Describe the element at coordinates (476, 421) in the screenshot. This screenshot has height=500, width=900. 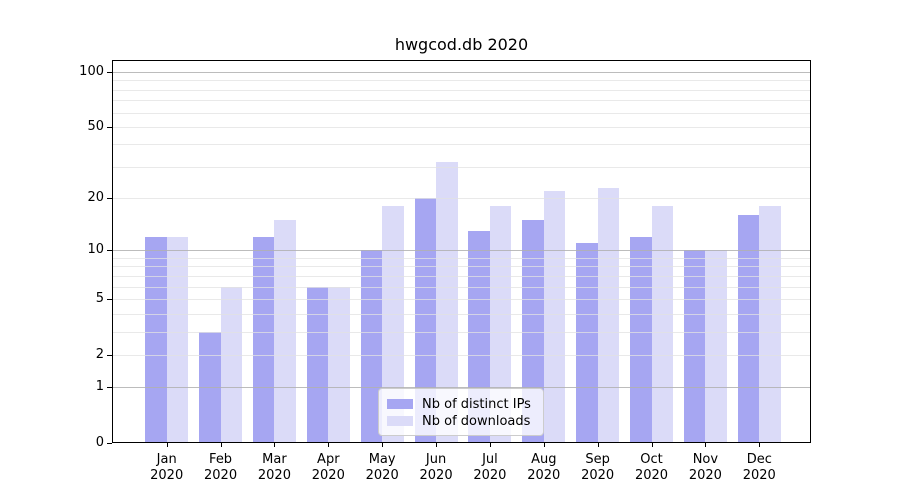
I see `legend-label-downloads: Nb of downloads` at that location.